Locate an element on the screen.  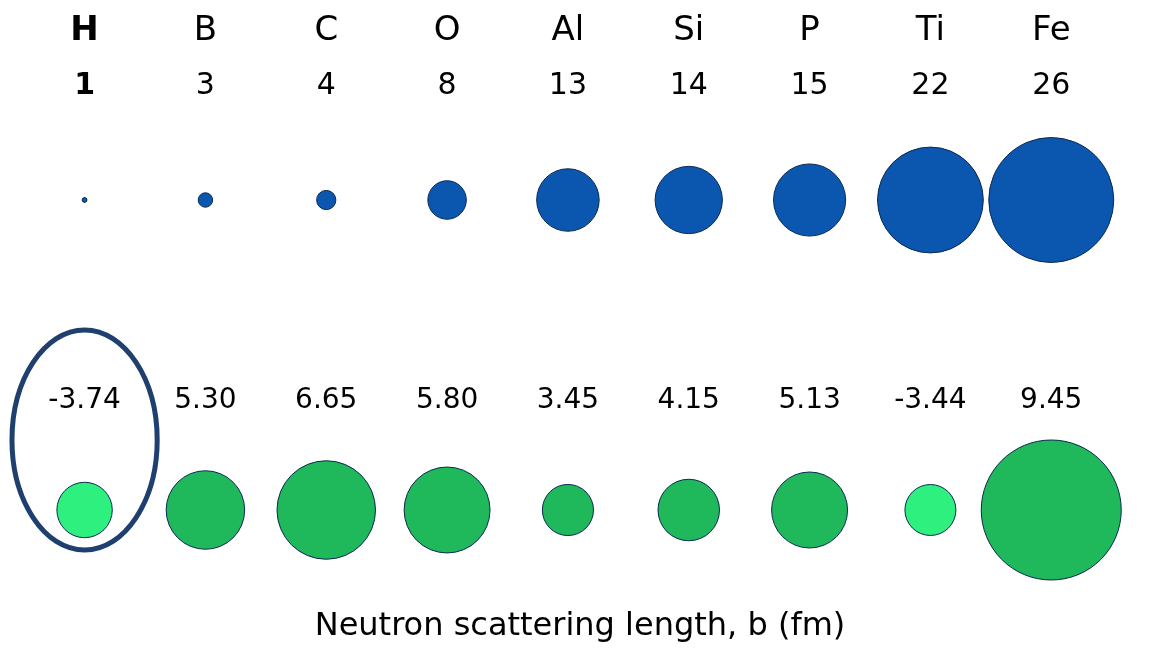
text: Neutron scattering length, b (fm) is located at coordinates (580, 624).